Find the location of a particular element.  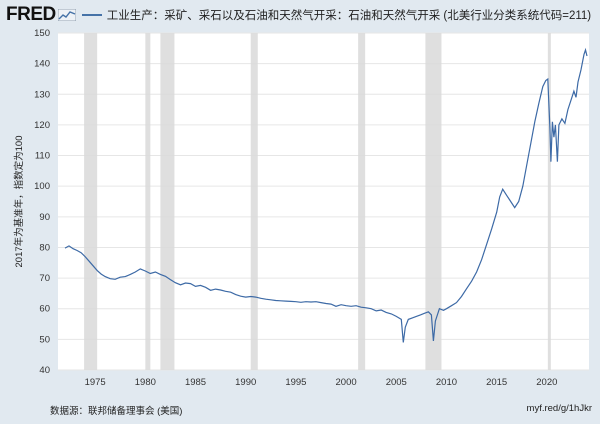

x-tick-label: 1980 is located at coordinates (145, 382).